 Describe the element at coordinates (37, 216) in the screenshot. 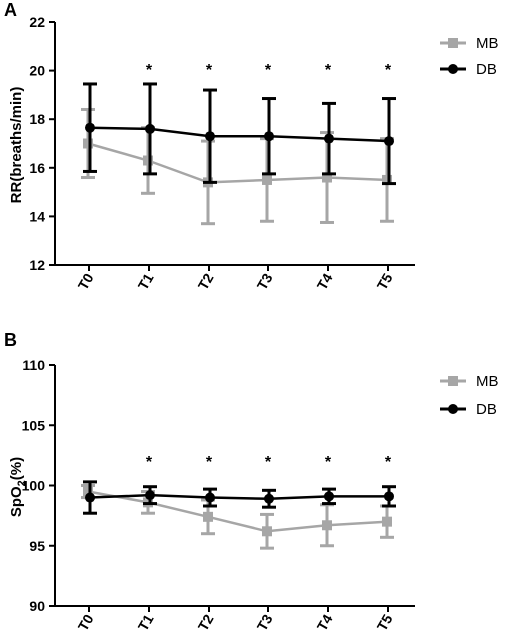

I see `y-tick-label: 14` at that location.